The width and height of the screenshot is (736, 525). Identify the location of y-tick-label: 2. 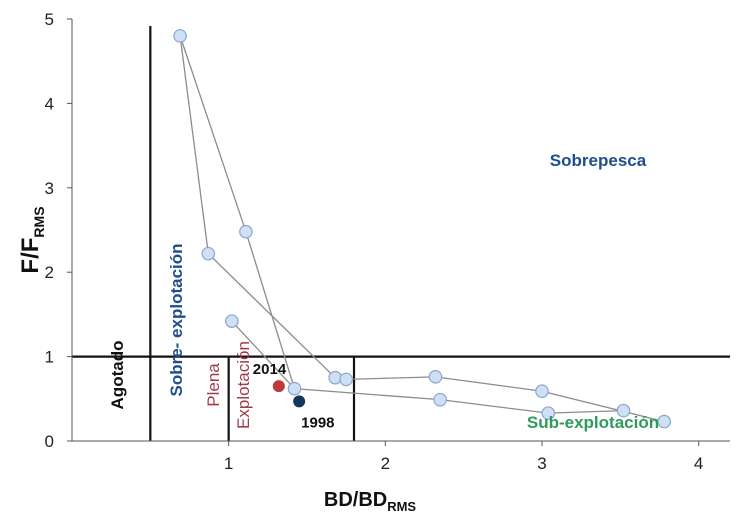
(49, 272).